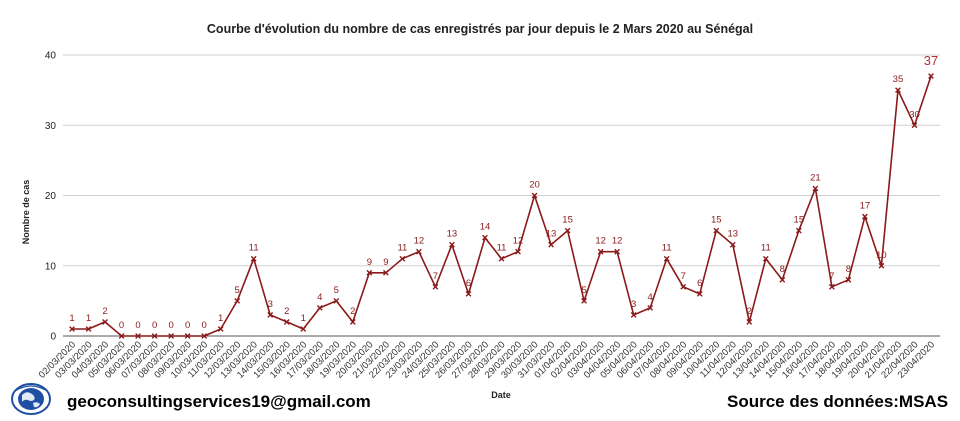 Image resolution: width=960 pixels, height=421 pixels. What do you see at coordinates (931, 60) in the screenshot?
I see `data-label: 37` at bounding box center [931, 60].